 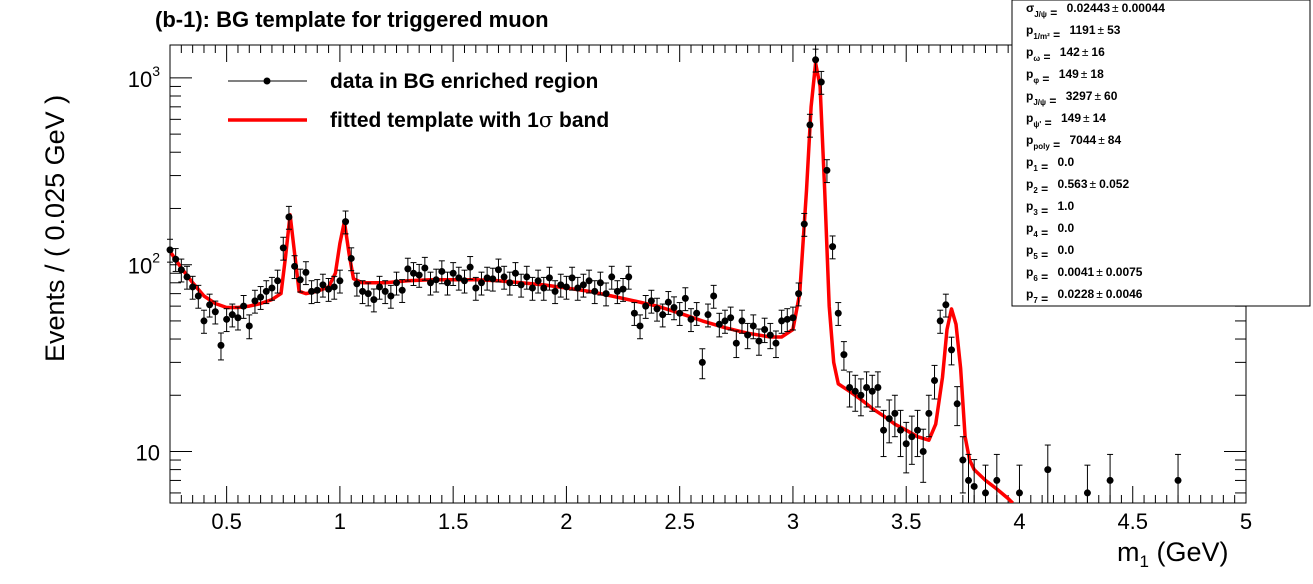 I want to click on fit-param-subscript: ψ', so click(x=1037, y=124).